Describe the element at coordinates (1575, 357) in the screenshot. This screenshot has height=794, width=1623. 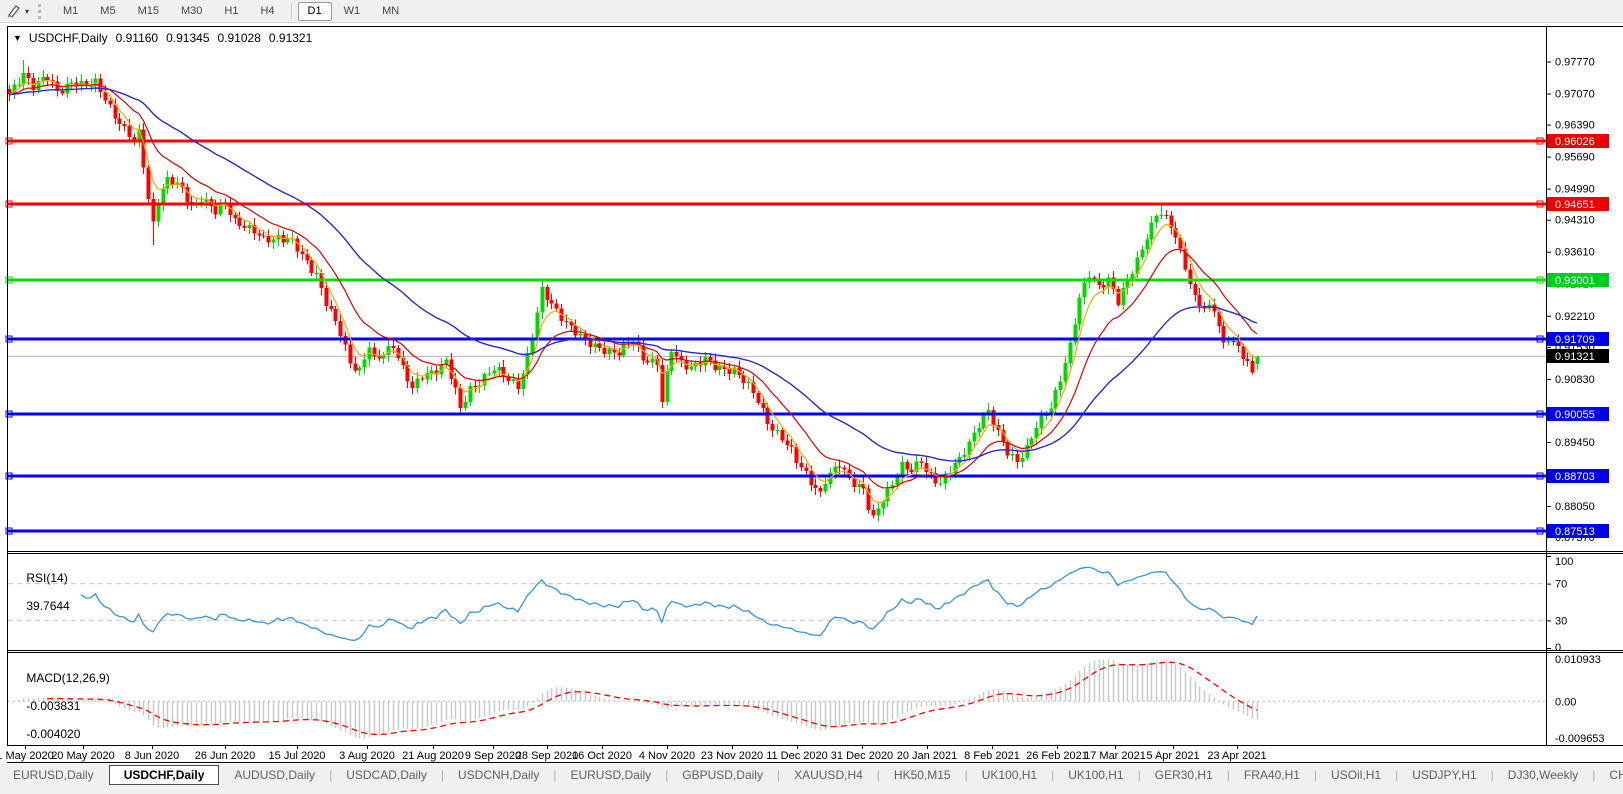
I see `svg-text: 0.91321` at that location.